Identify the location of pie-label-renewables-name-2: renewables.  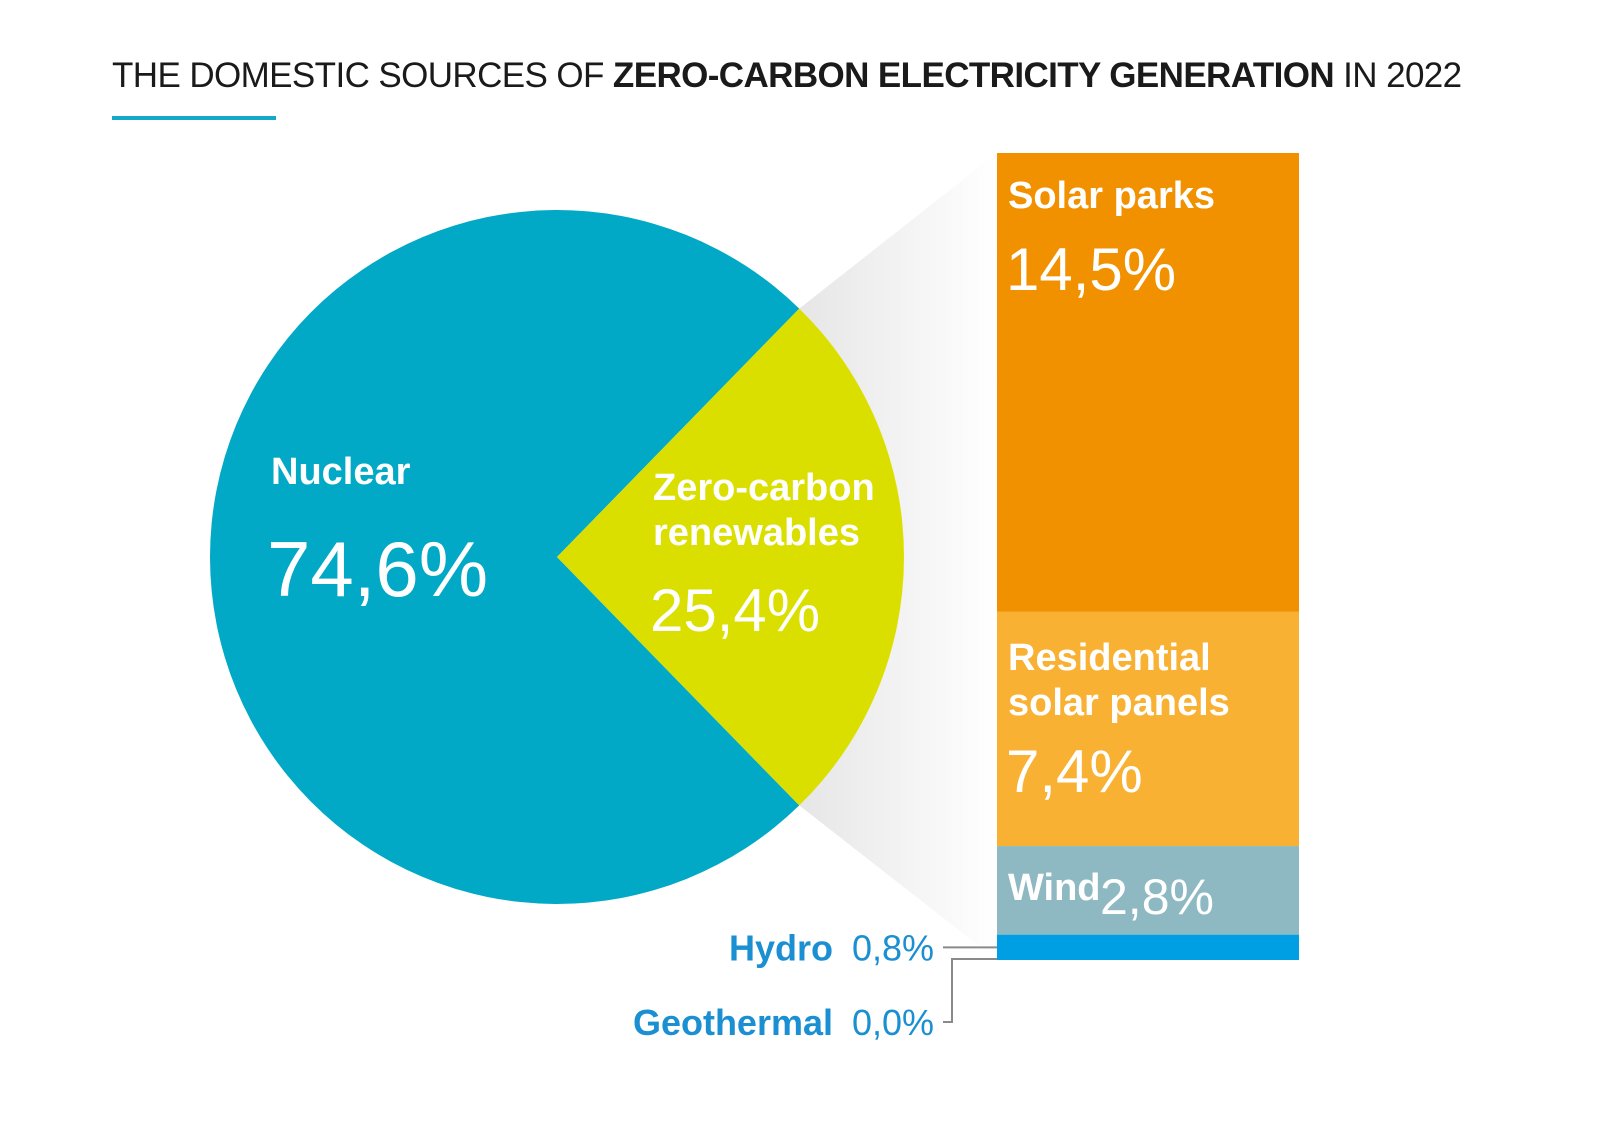
(756, 533).